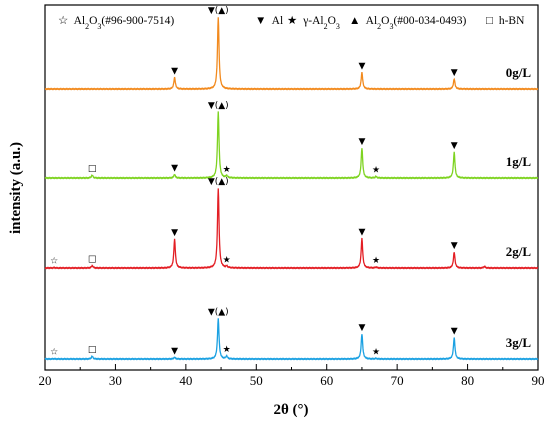 This screenshot has height=427, width=550. I want to click on x-tick-label: 80, so click(467, 380).